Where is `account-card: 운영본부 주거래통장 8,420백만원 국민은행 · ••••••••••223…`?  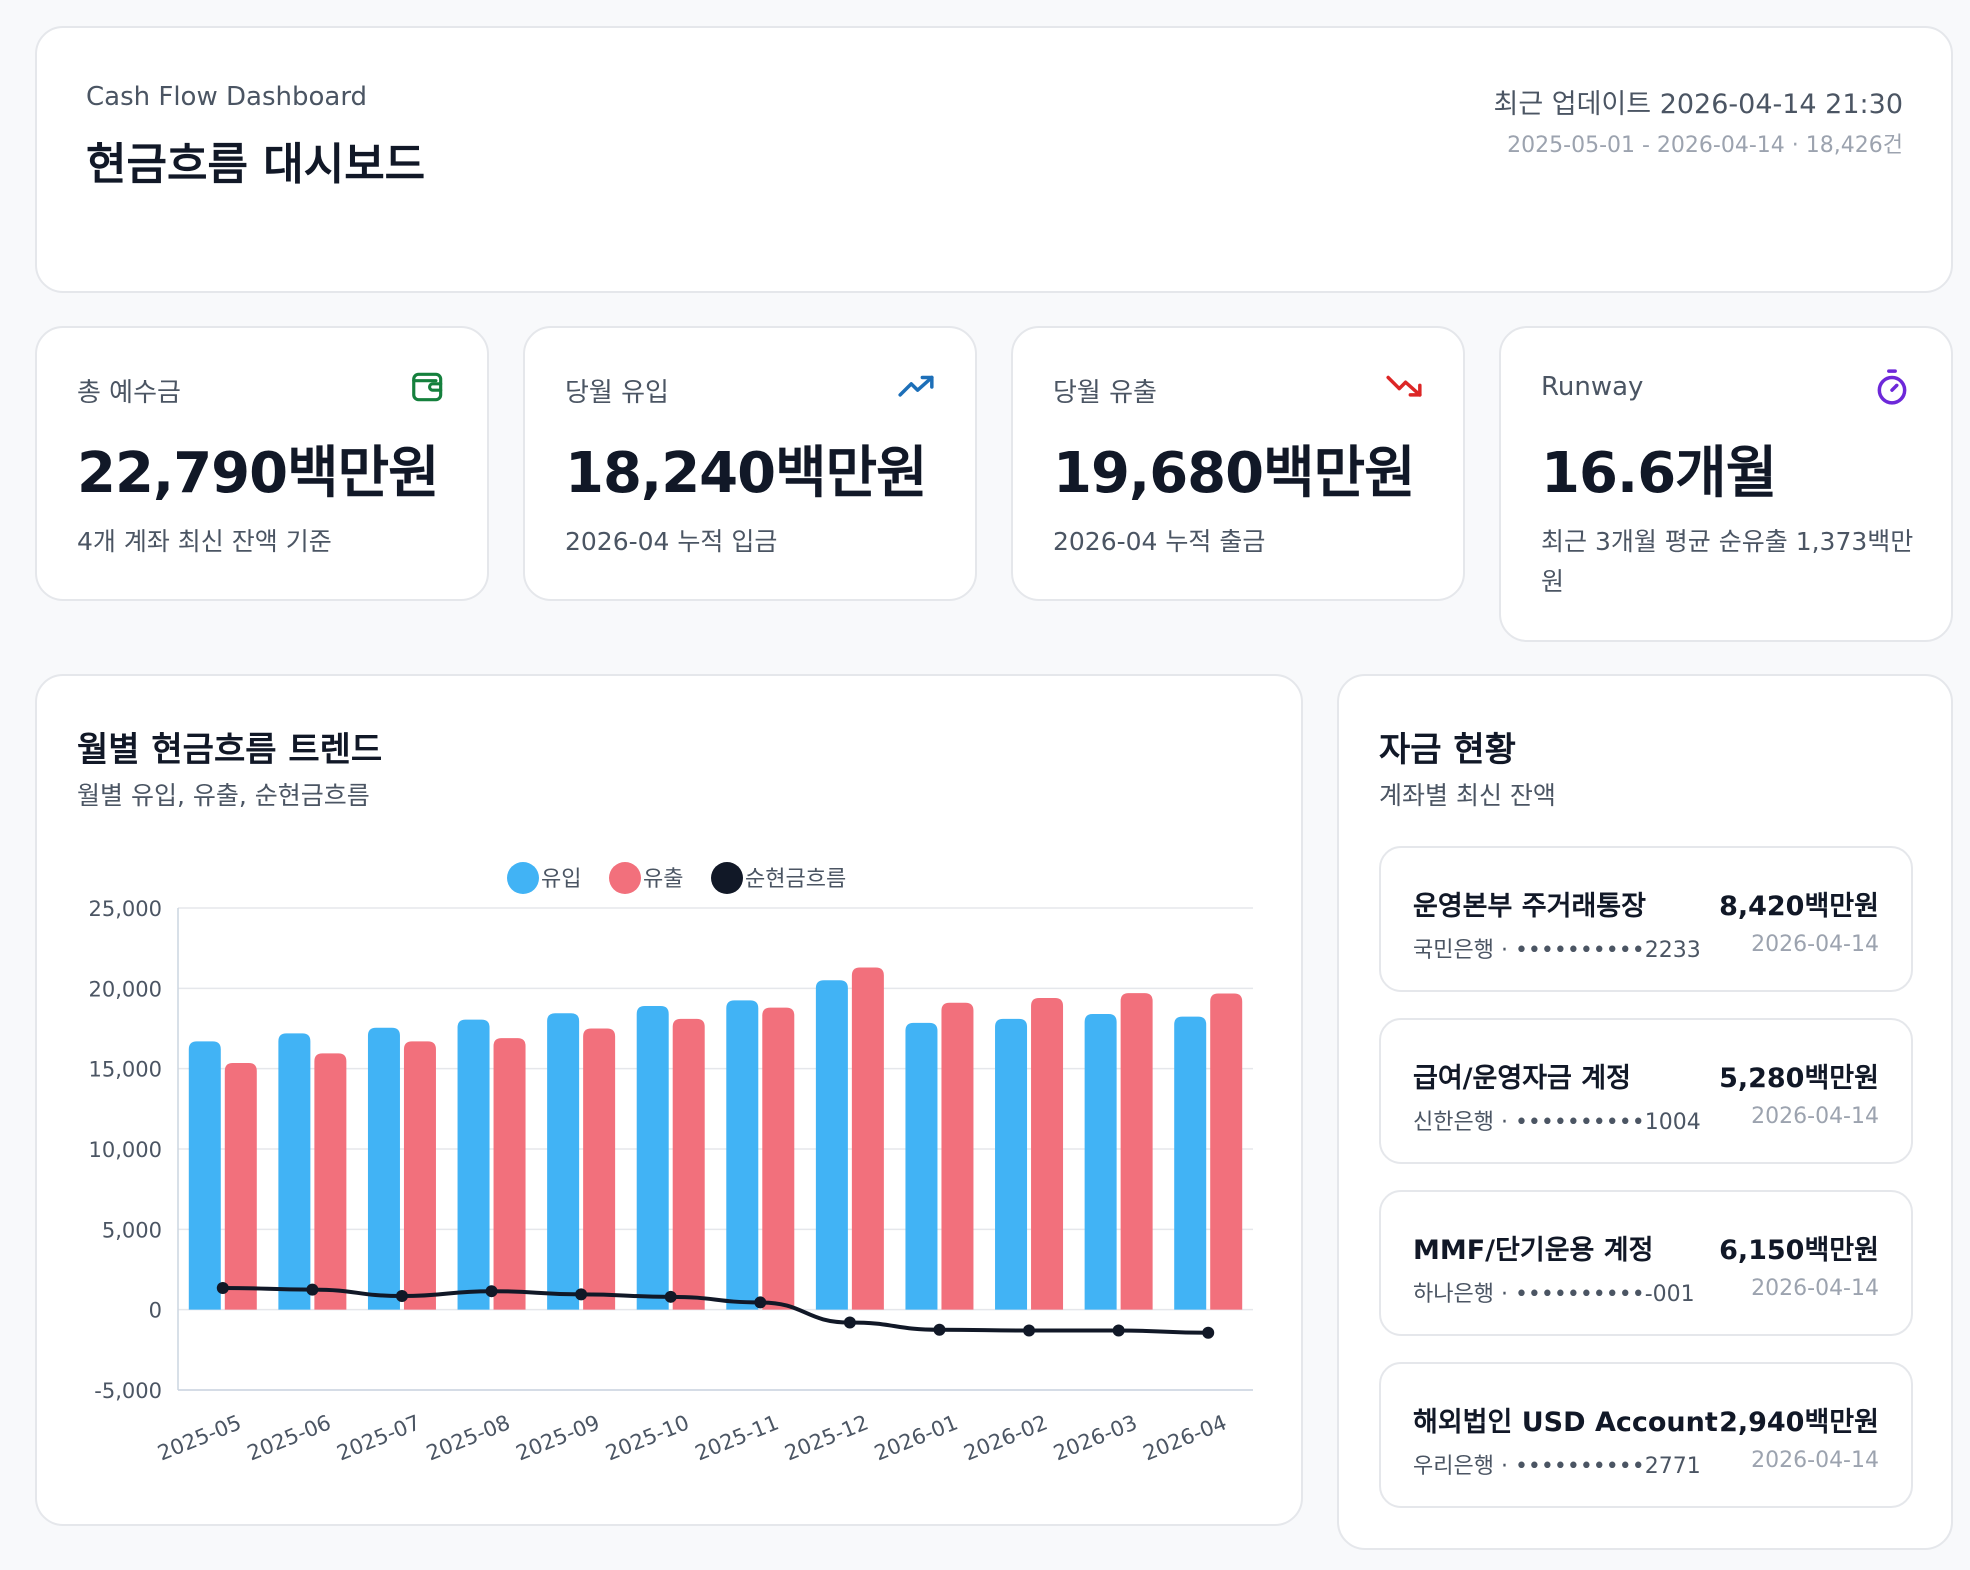 account-card: 운영본부 주거래통장 8,420백만원 국민은행 · ••••••••••223… is located at coordinates (1646, 919).